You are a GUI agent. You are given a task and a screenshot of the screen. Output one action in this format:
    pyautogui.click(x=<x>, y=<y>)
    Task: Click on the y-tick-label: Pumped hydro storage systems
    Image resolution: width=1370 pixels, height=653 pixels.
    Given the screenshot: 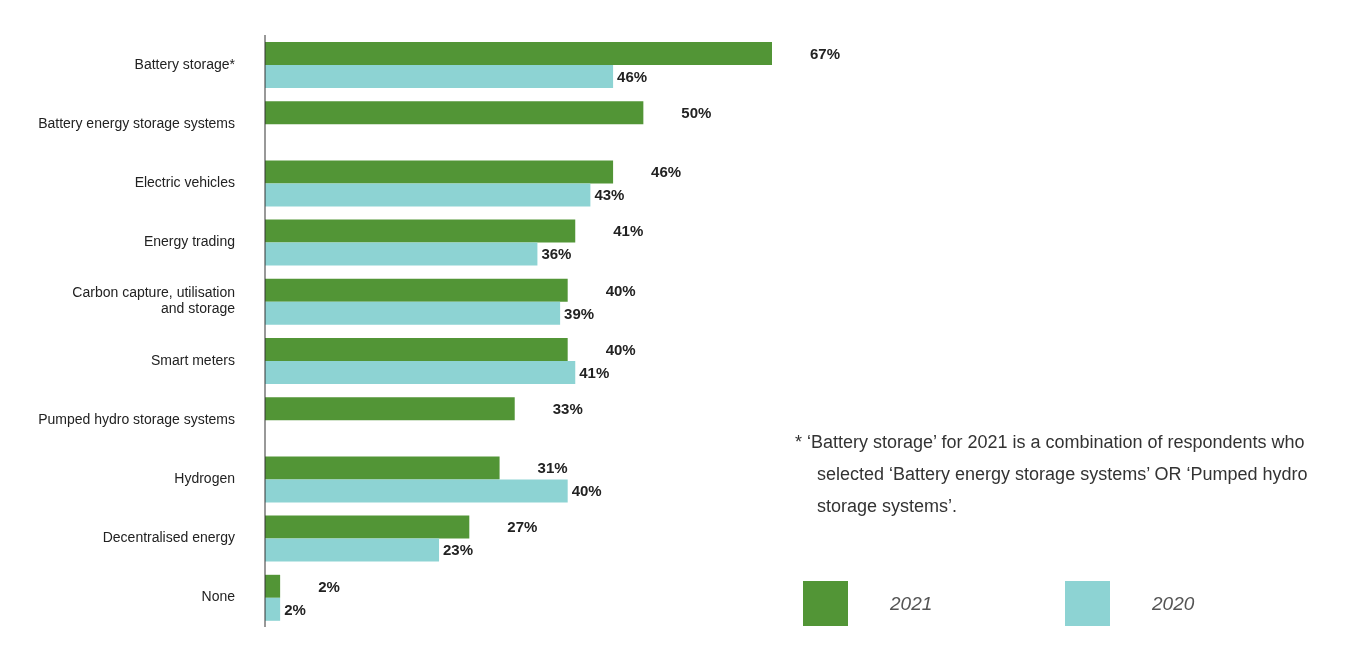 What is the action you would take?
    pyautogui.click(x=136, y=418)
    